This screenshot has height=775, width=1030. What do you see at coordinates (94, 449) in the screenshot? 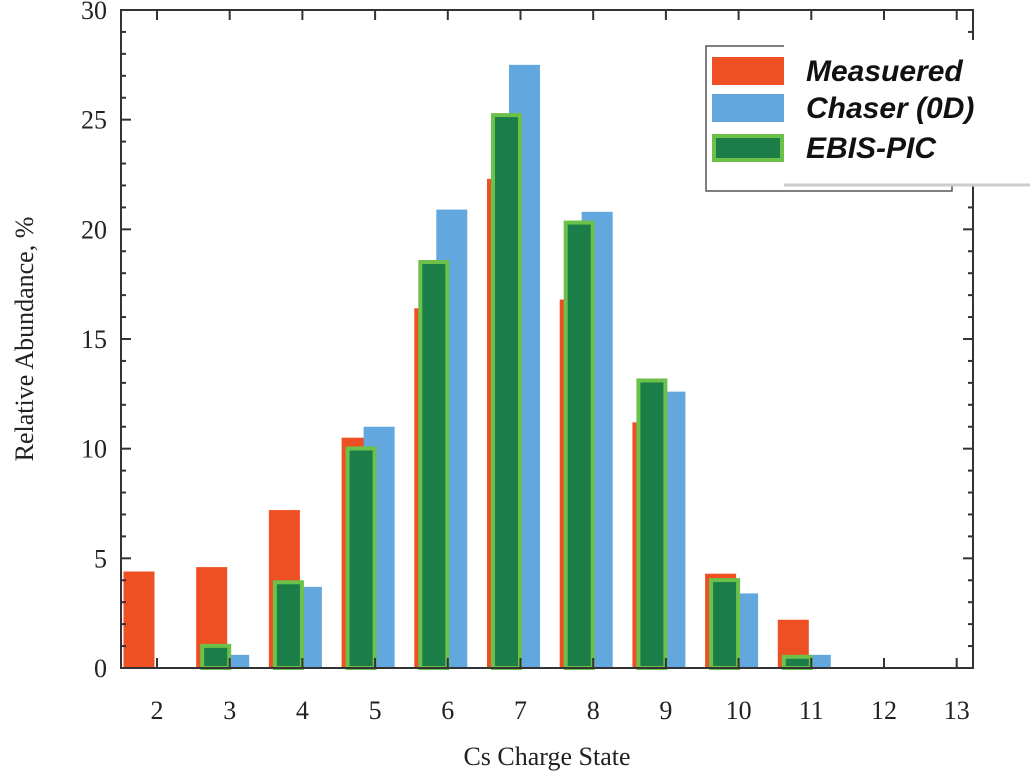
I see `y-tick-label: 10` at bounding box center [94, 449].